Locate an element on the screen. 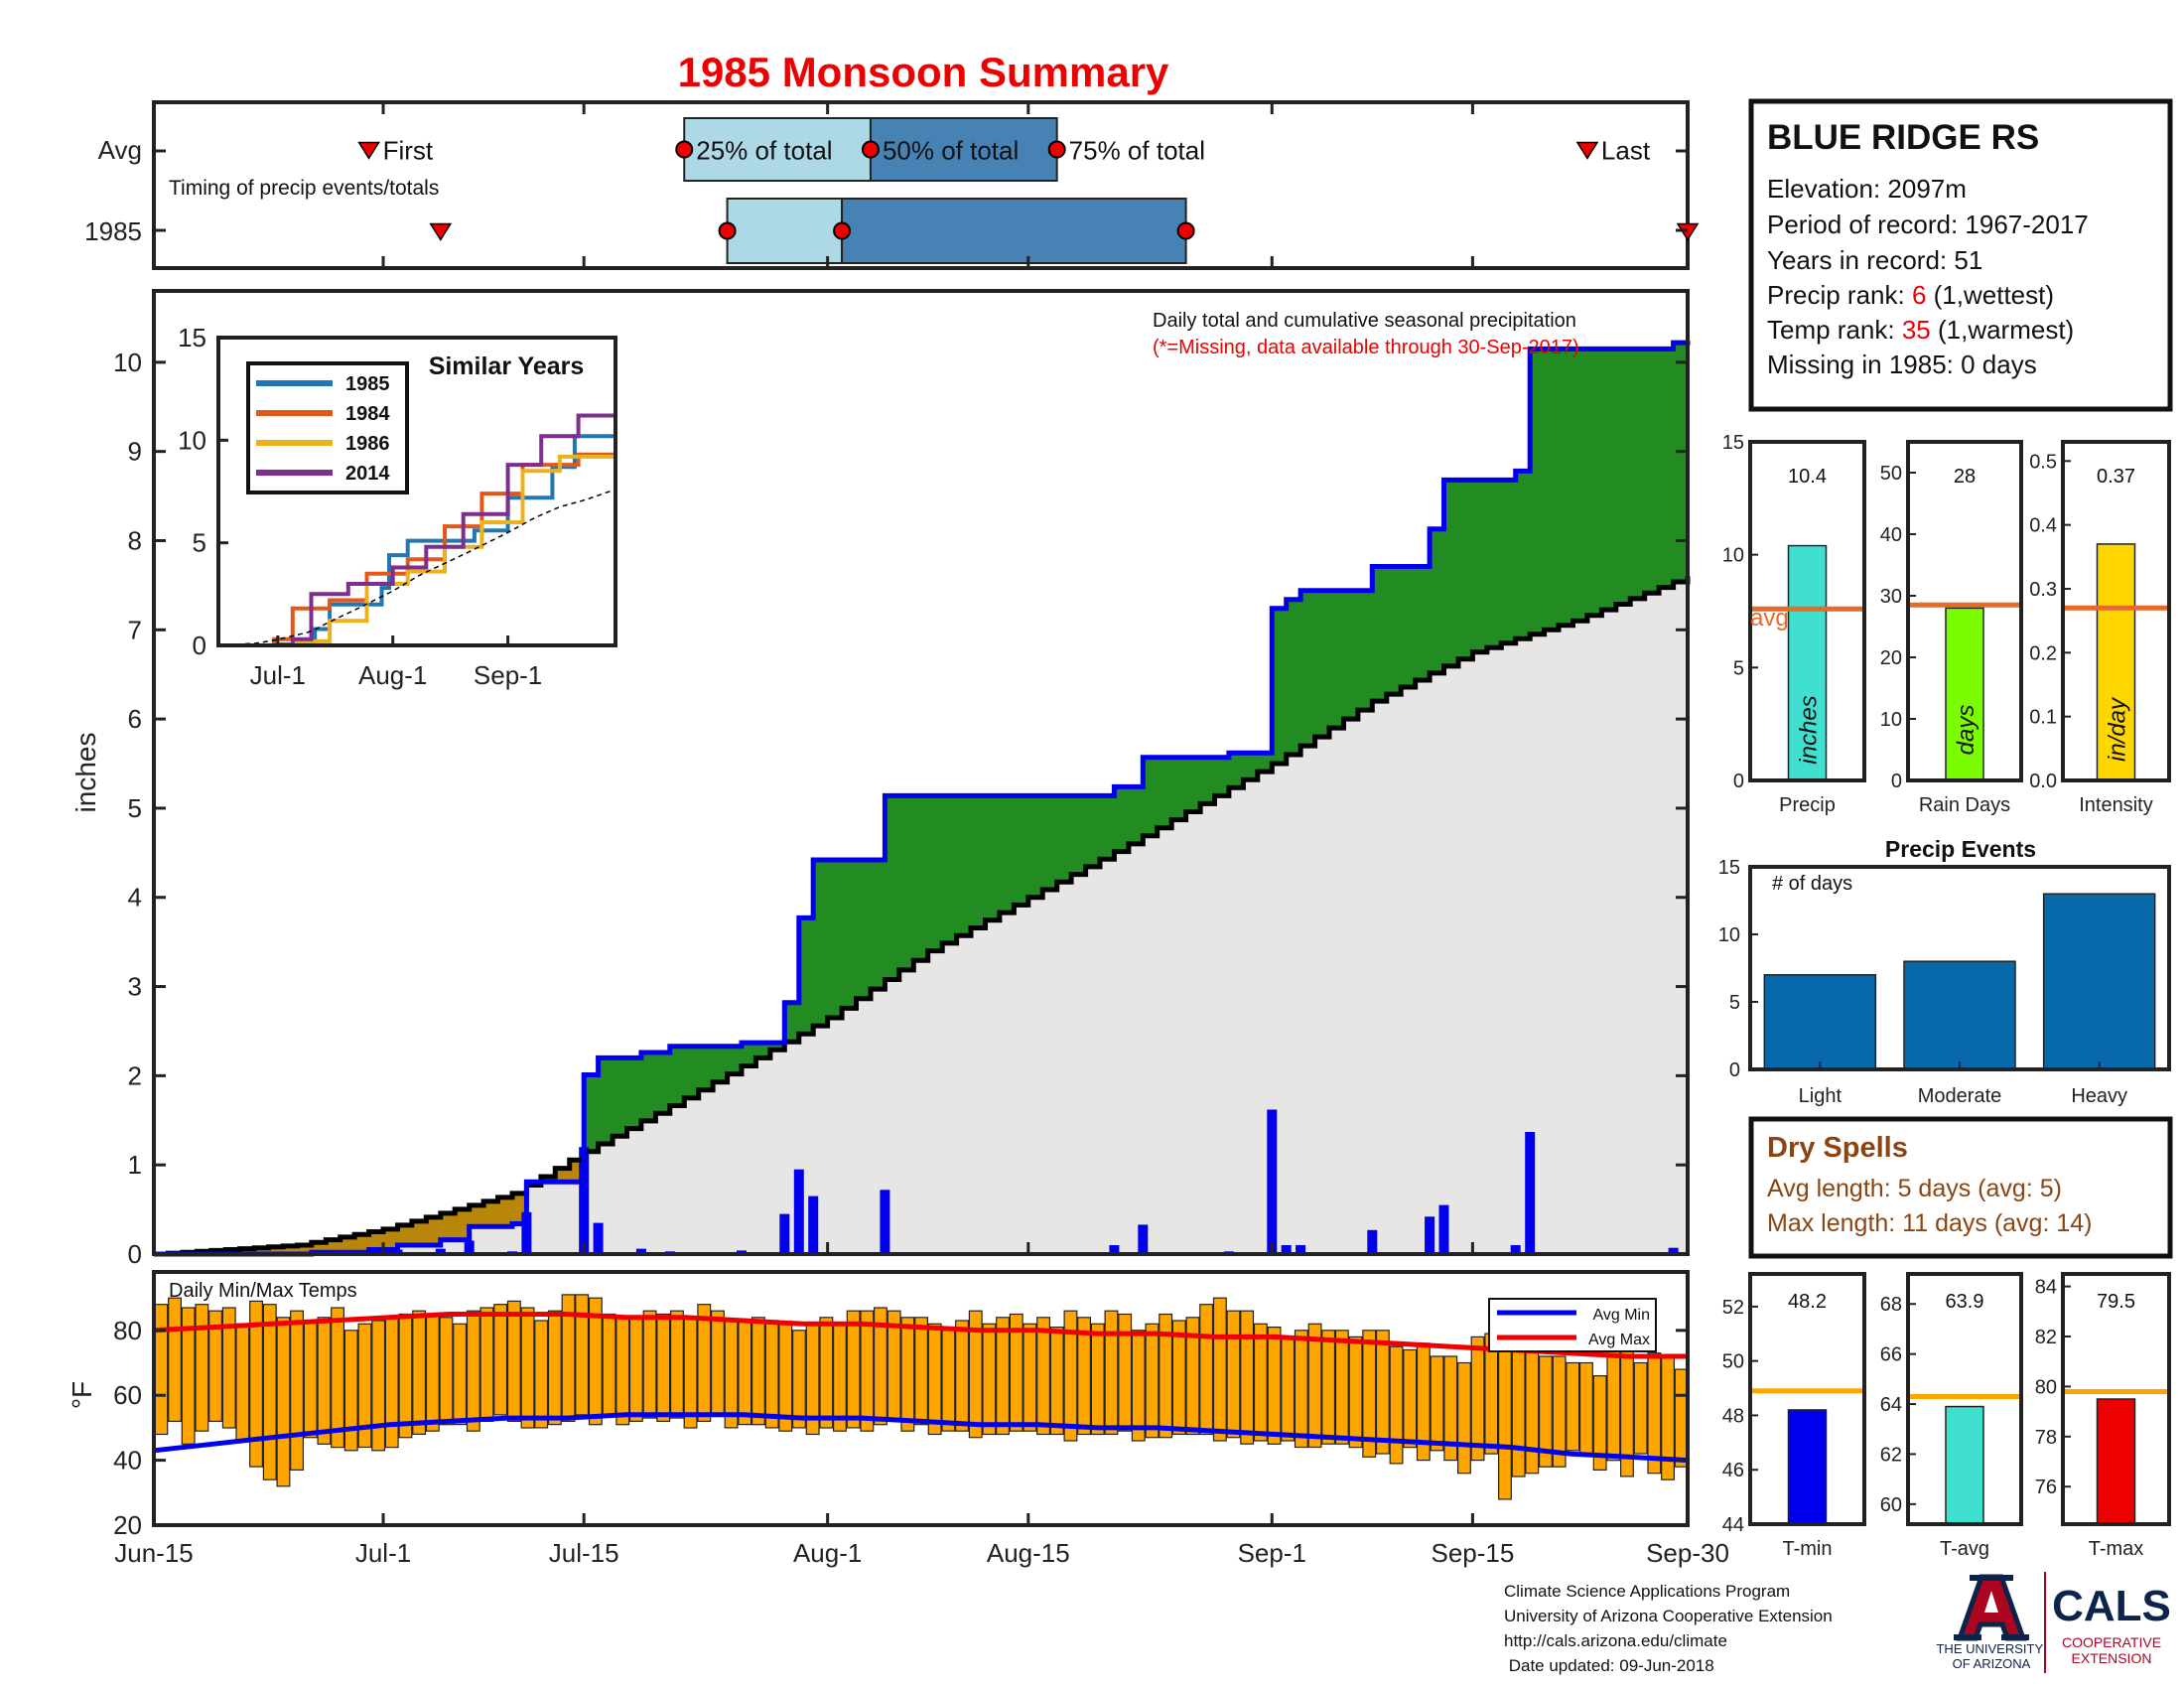  timing-row-year: 1985 is located at coordinates (113, 231).